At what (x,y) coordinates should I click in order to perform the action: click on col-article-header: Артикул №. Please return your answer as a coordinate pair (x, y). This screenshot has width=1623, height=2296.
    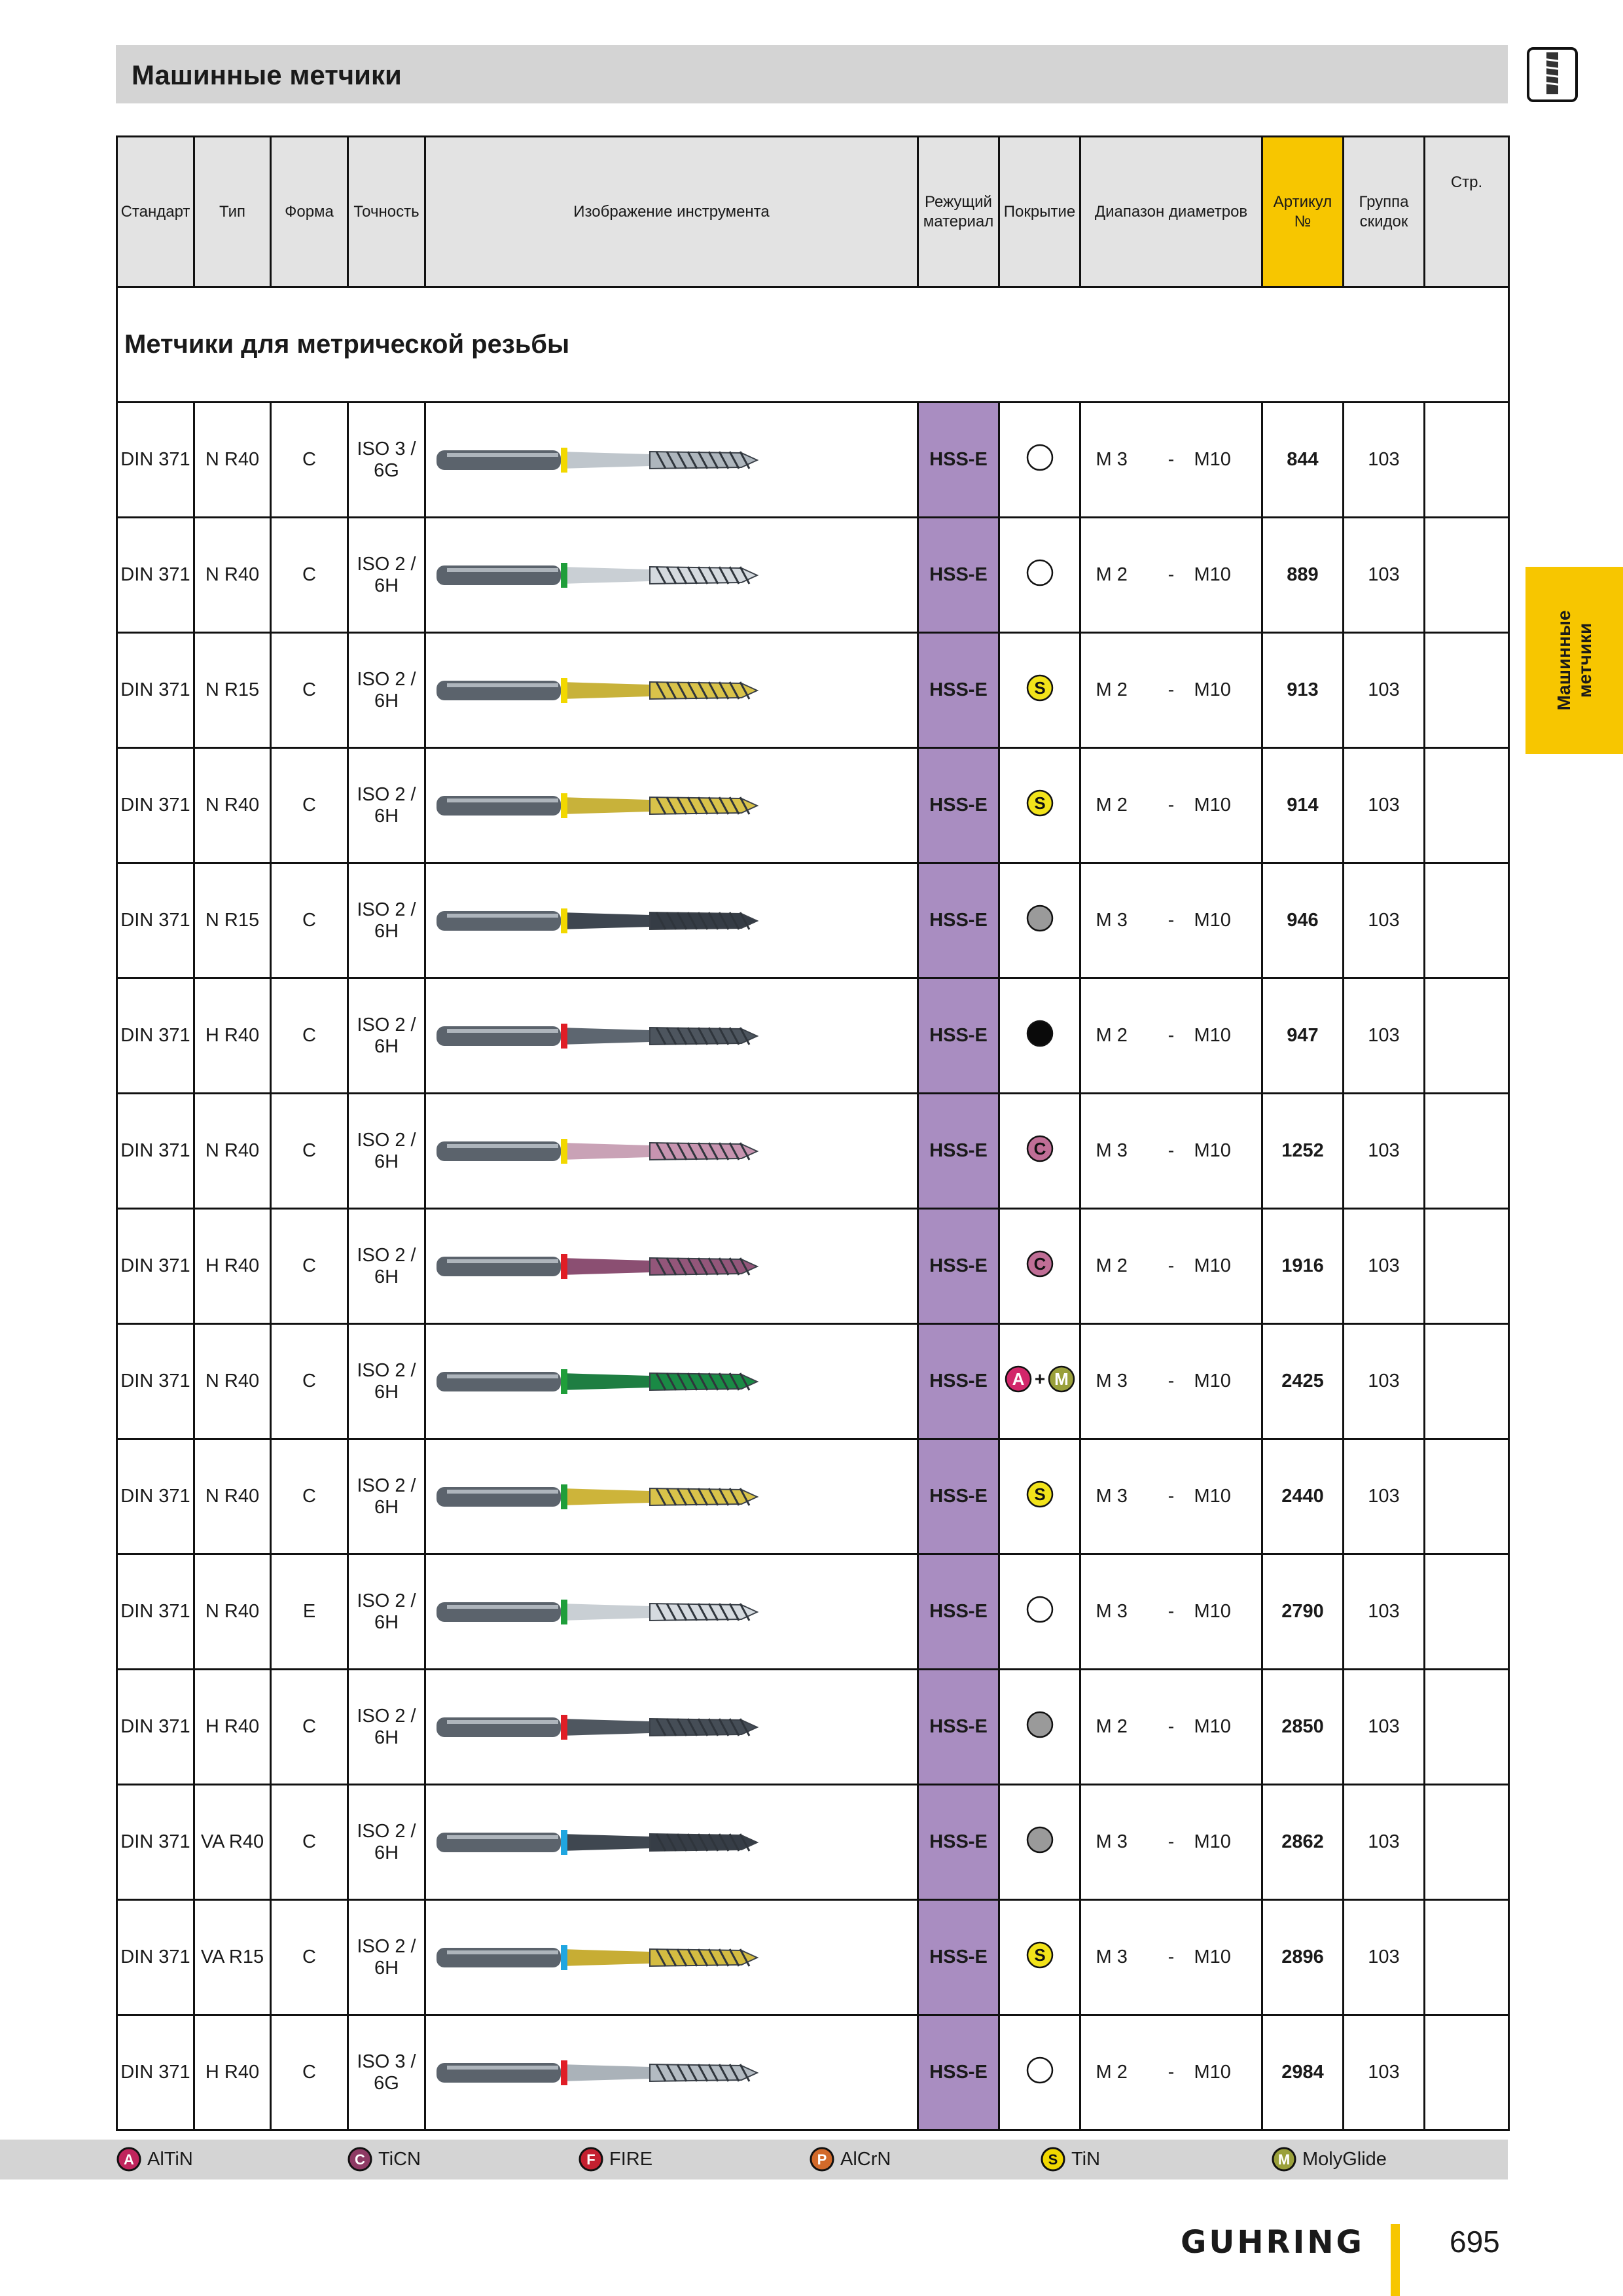
    Looking at the image, I should click on (1302, 211).